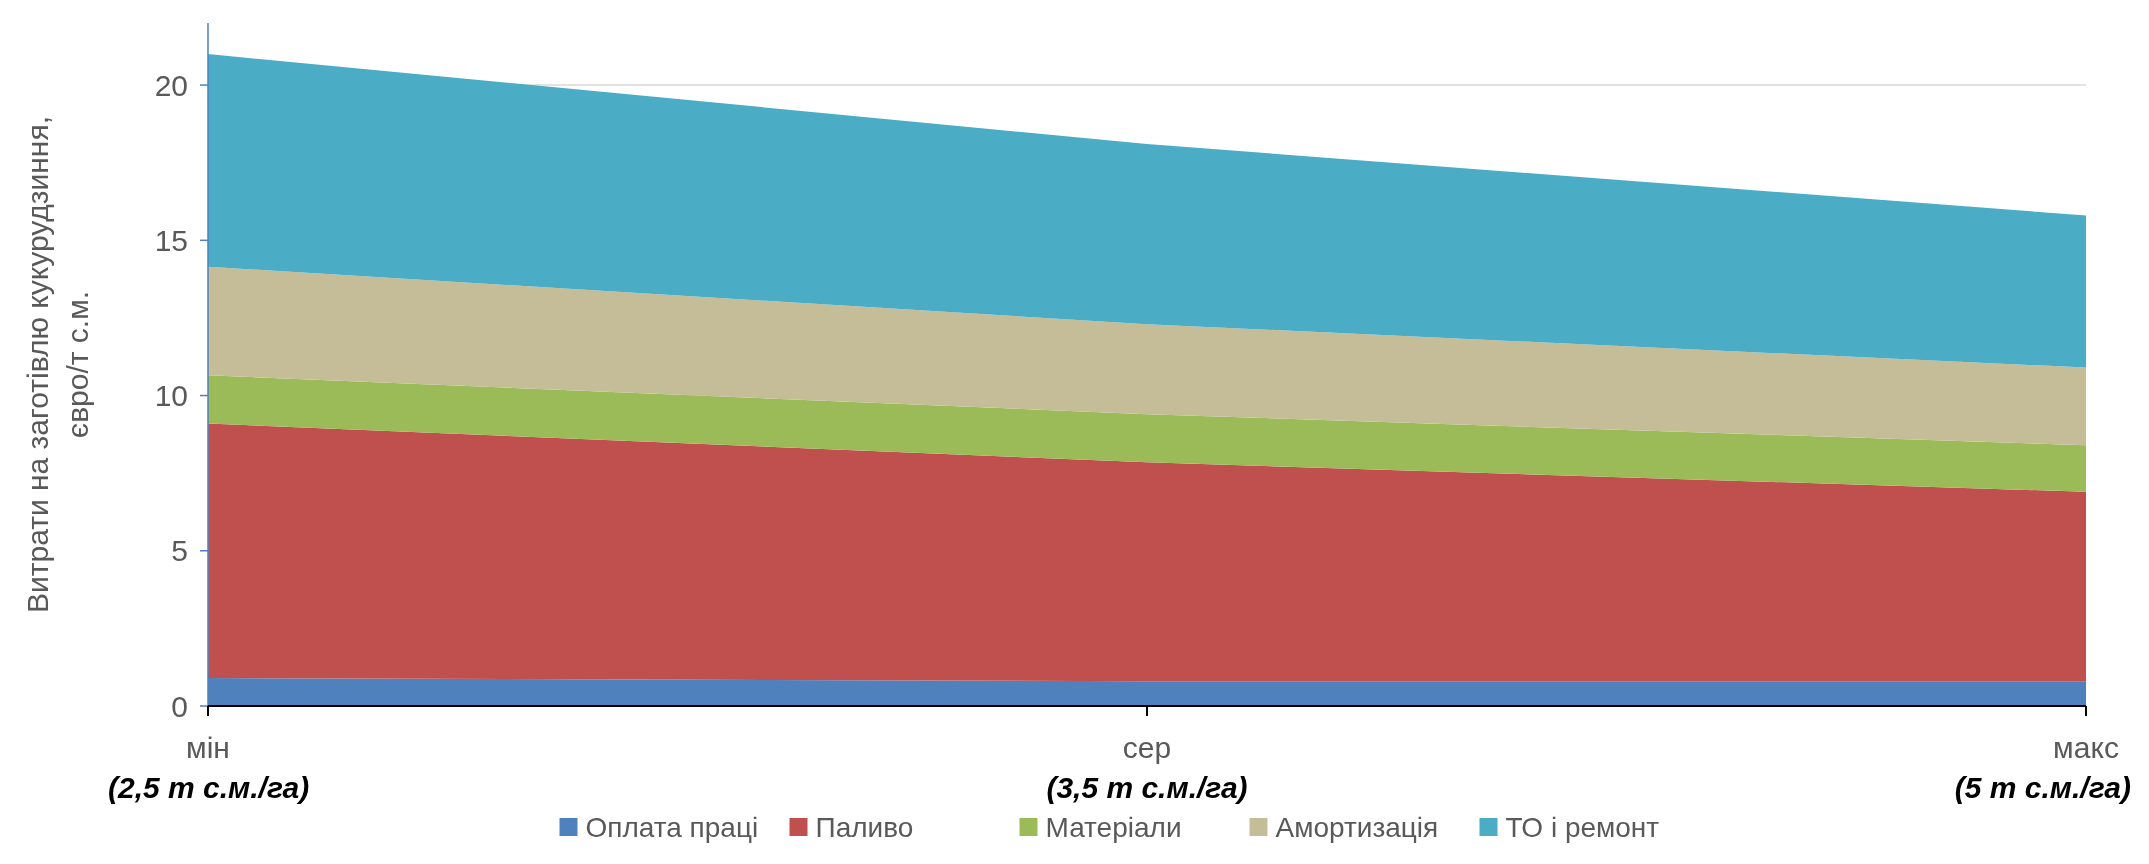  I want to click on legend-label: ТО і ремонт, so click(1582, 827).